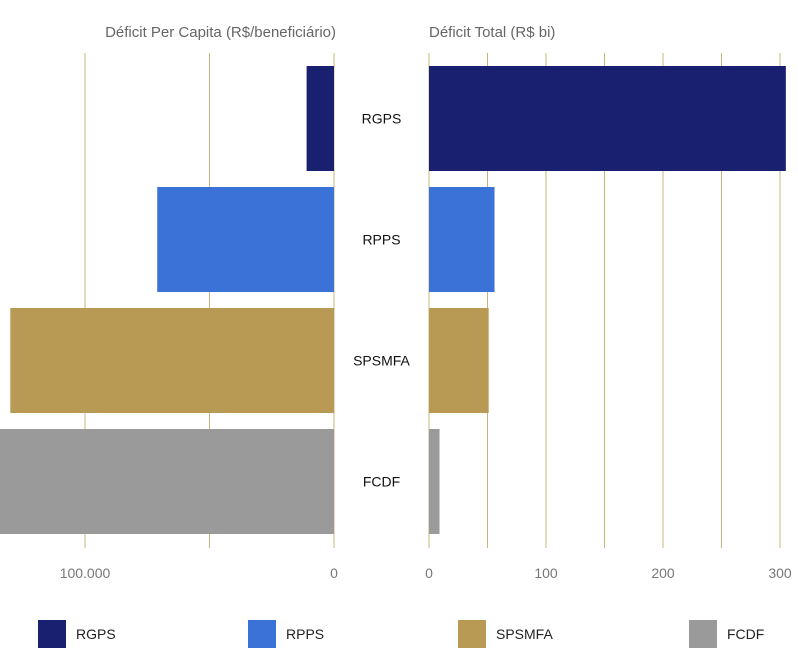  I want to click on right-bar-spsmfa, so click(459, 360).